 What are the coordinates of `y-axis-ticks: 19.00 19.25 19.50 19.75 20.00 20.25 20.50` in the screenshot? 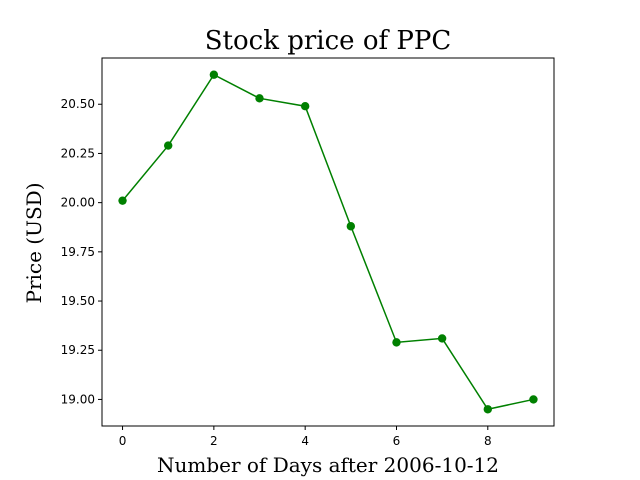 It's located at (81, 251).